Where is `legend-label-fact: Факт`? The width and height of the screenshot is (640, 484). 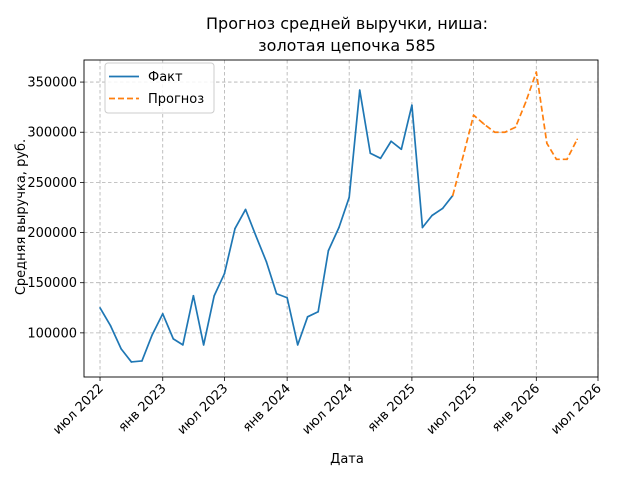
legend-label-fact: Факт is located at coordinates (165, 77).